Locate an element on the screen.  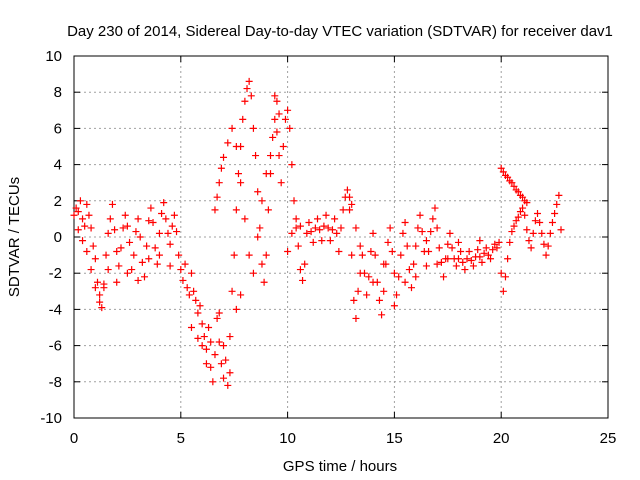
x-tick-label: 5 is located at coordinates (181, 438).